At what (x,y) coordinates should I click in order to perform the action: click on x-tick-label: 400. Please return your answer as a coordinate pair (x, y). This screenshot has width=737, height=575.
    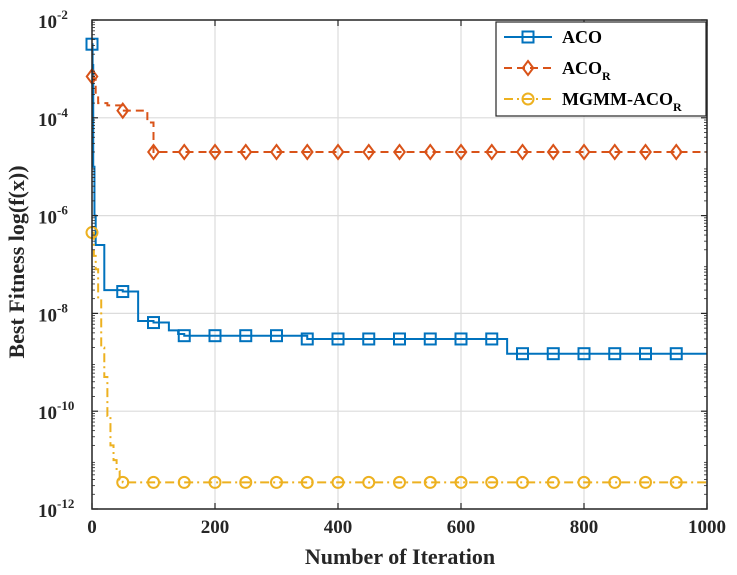
    Looking at the image, I should click on (338, 527).